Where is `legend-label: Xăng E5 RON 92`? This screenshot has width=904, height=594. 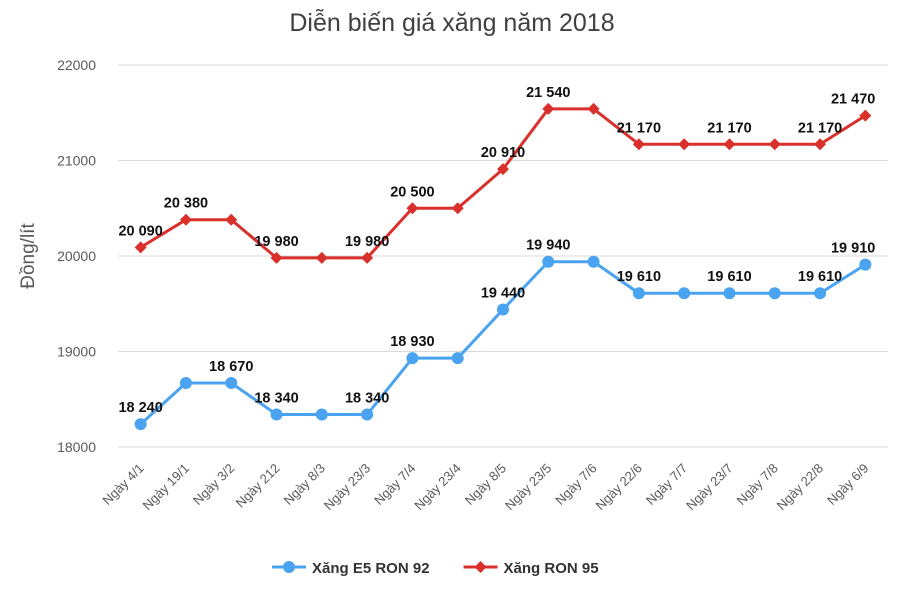 legend-label: Xăng E5 RON 92 is located at coordinates (371, 568).